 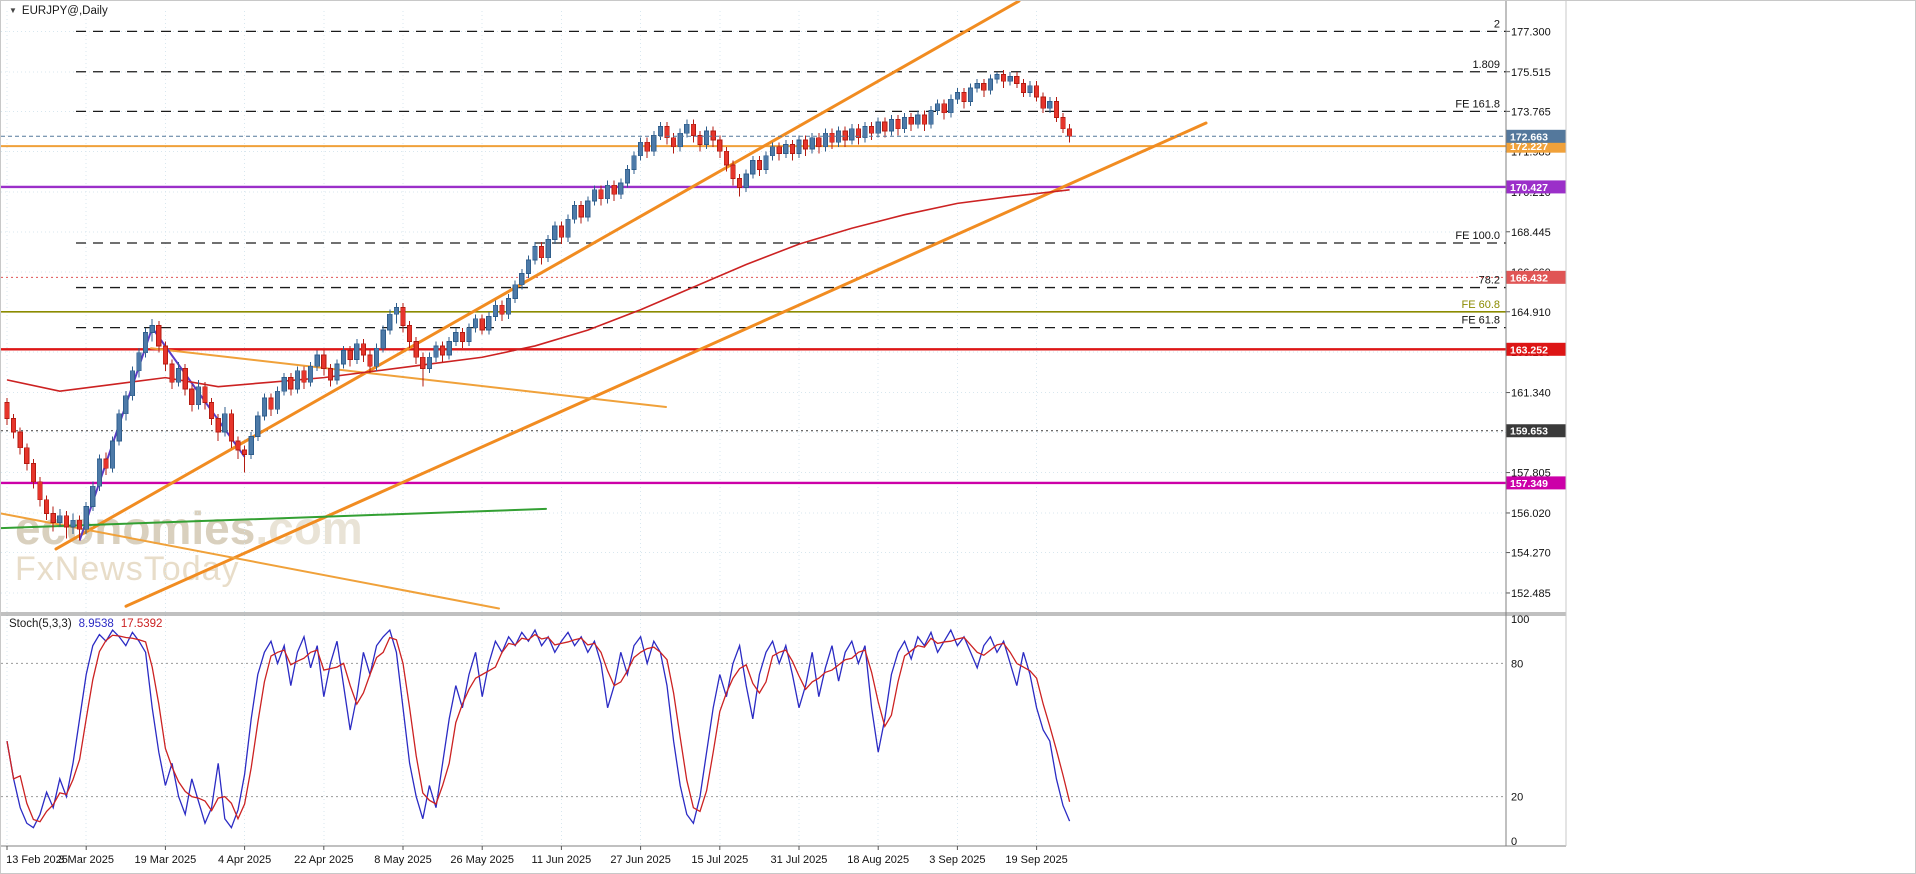 What do you see at coordinates (13, 10) in the screenshot?
I see `chevron-down-icon: ▼` at bounding box center [13, 10].